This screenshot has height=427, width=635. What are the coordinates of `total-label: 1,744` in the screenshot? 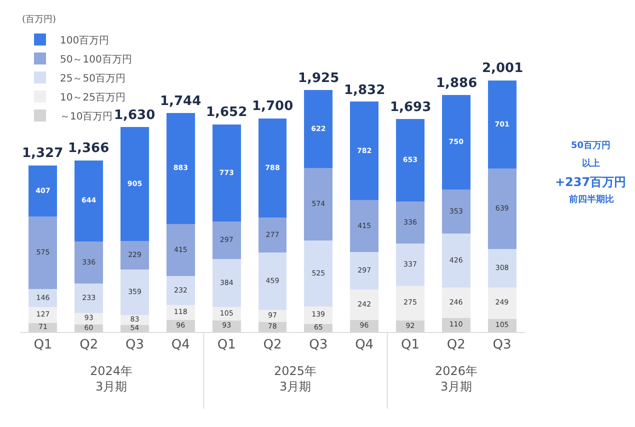 It's located at (181, 101).